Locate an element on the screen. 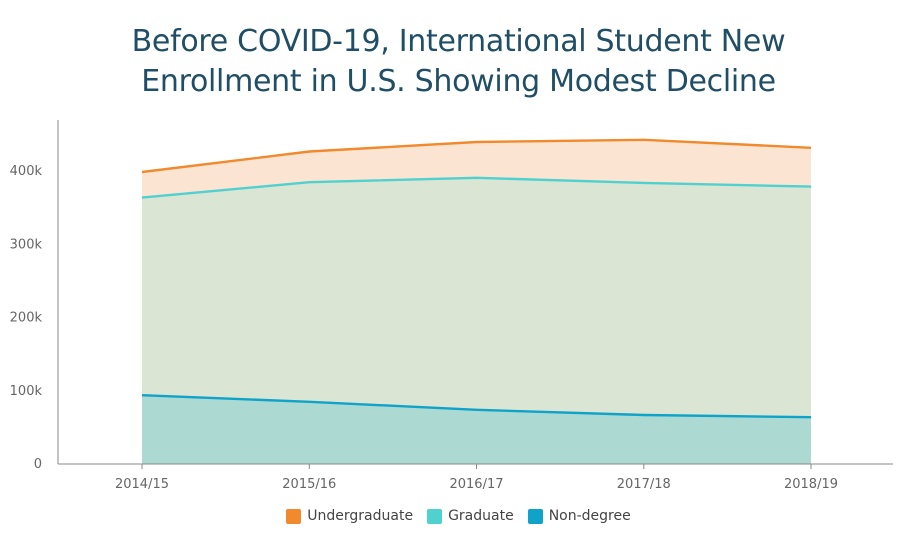 This screenshot has height=559, width=917. y-axis-ticks: 0 100k 200k 300k 400k is located at coordinates (26, 318).